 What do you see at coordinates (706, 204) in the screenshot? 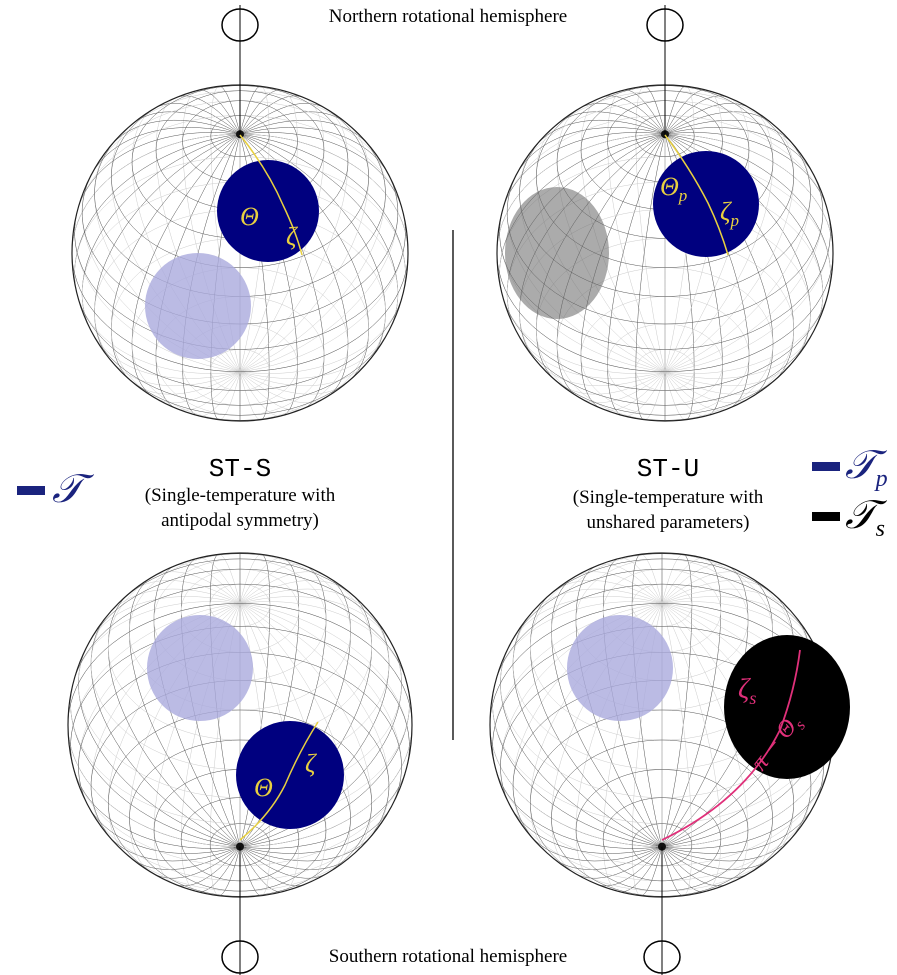
I see `spot-primary` at bounding box center [706, 204].